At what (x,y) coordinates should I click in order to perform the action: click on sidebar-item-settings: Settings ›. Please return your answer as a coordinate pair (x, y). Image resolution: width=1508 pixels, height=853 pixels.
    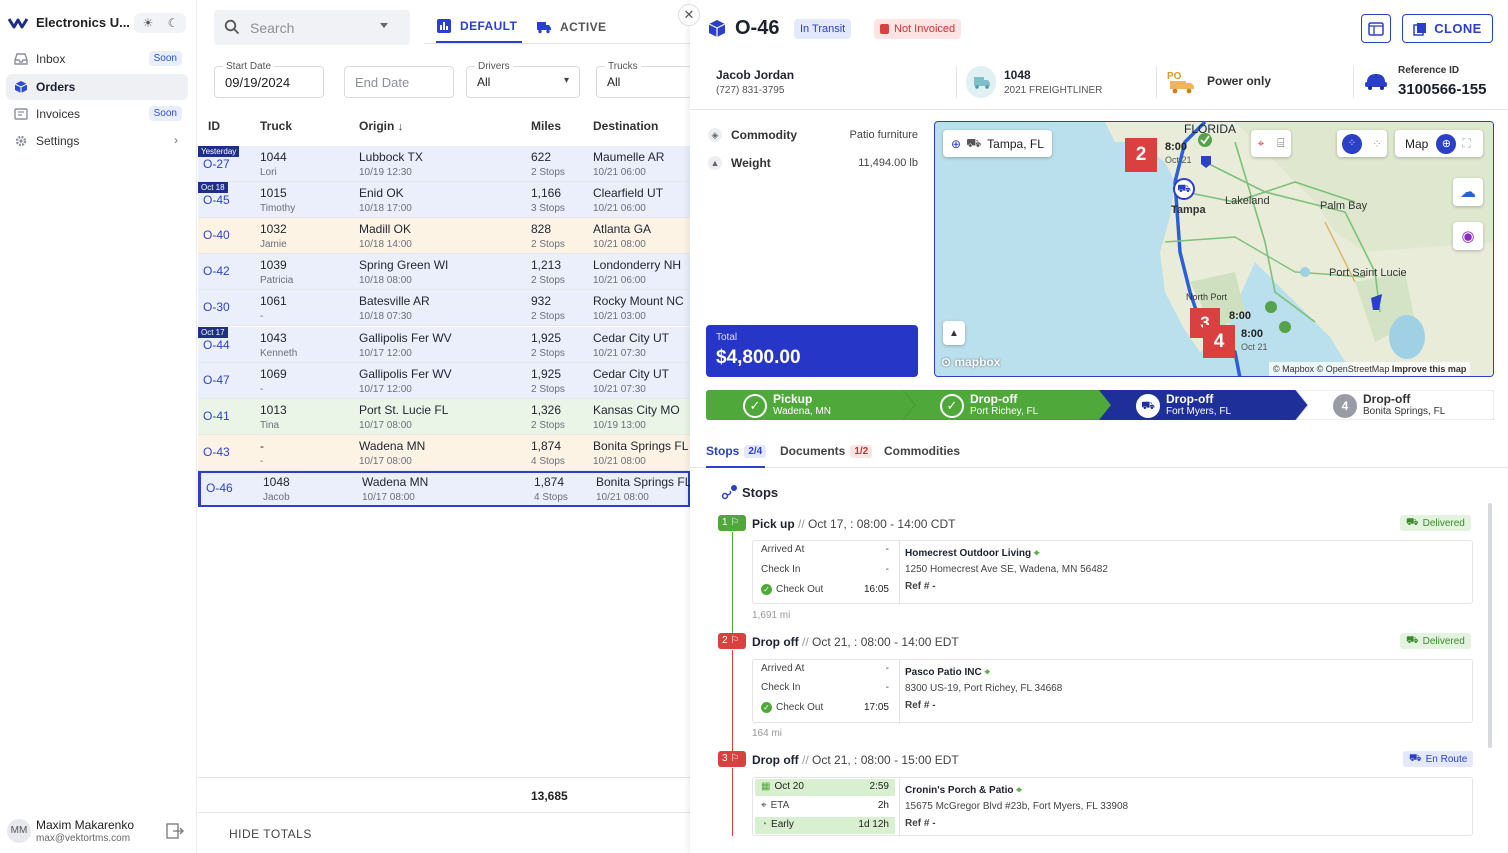
    Looking at the image, I should click on (97, 141).